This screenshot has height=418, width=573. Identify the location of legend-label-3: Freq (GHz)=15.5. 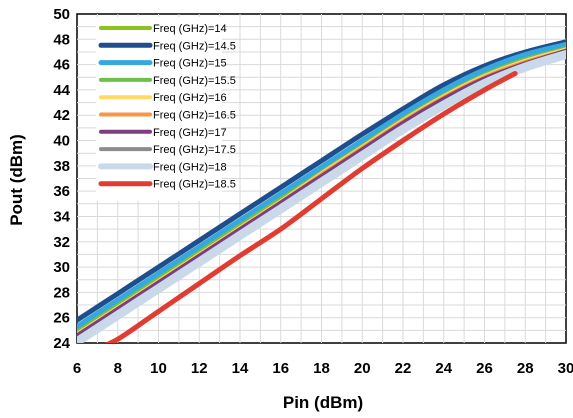
(194, 81).